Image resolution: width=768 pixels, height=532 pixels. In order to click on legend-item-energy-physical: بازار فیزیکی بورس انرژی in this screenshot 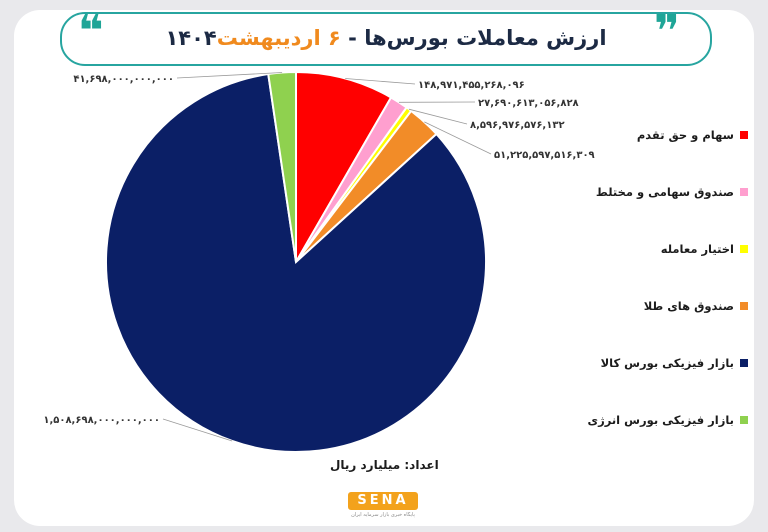, I will do `click(668, 420)`.